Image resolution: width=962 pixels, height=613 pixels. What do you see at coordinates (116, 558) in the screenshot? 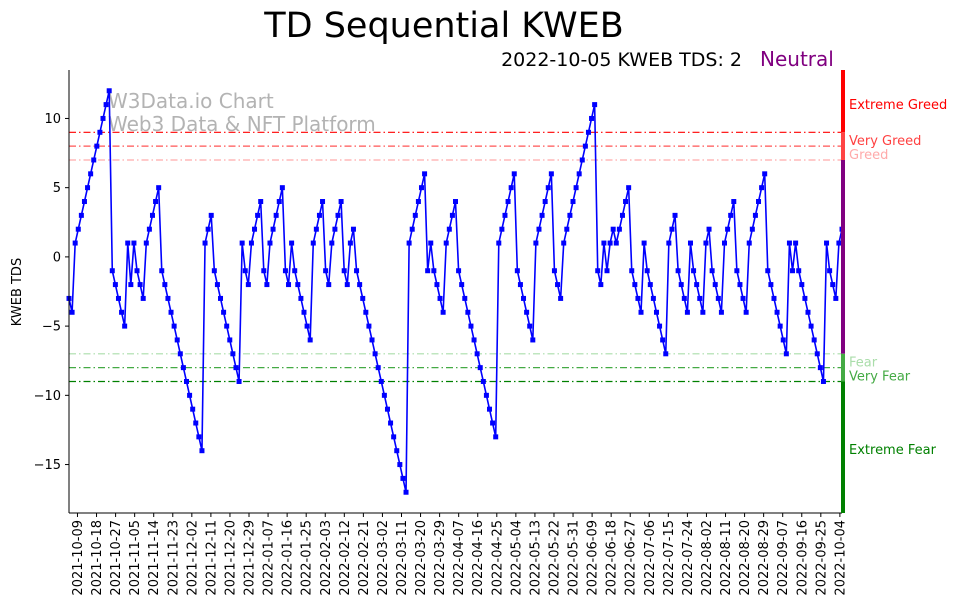
I see `x-tick-label: 2021-10-27` at bounding box center [116, 558].